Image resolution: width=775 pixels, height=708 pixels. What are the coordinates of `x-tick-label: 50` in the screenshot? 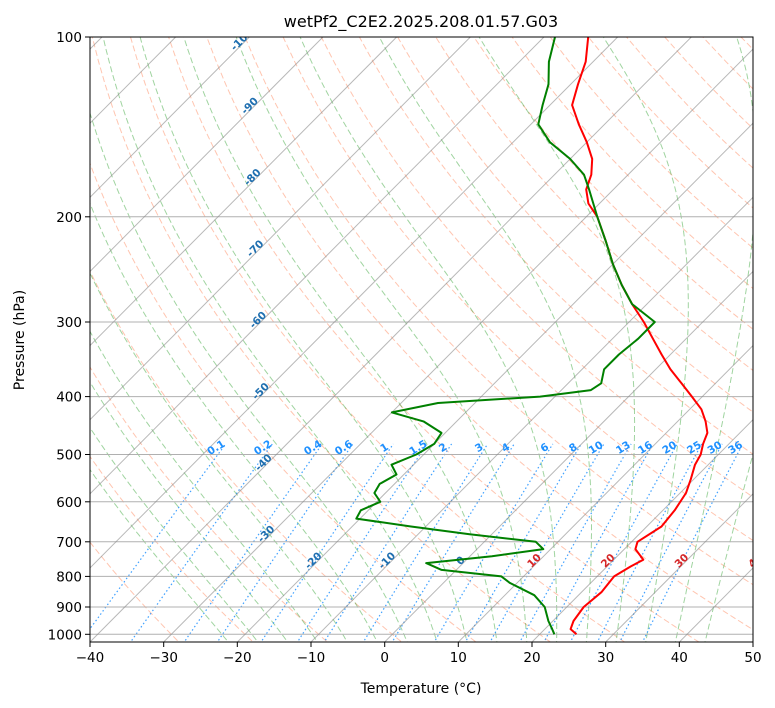 It's located at (752, 658).